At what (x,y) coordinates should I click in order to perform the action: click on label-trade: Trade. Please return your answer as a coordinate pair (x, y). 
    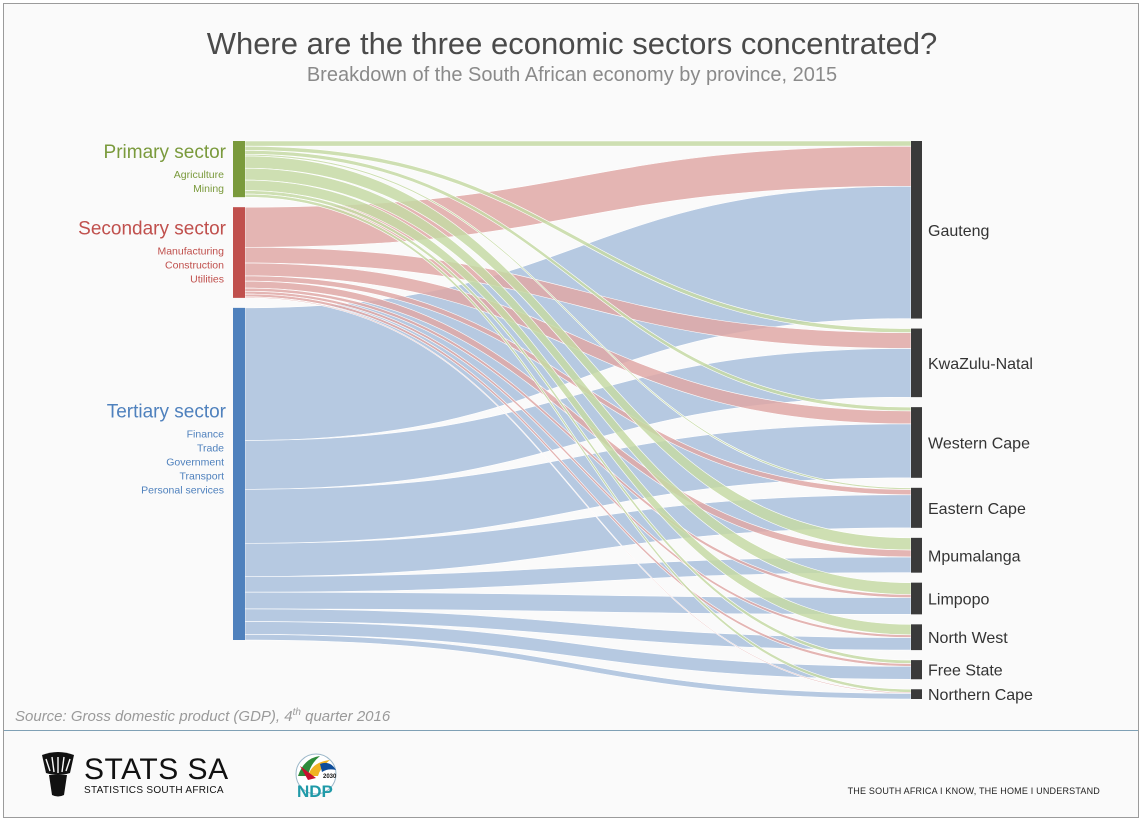
    Looking at the image, I should click on (210, 448).